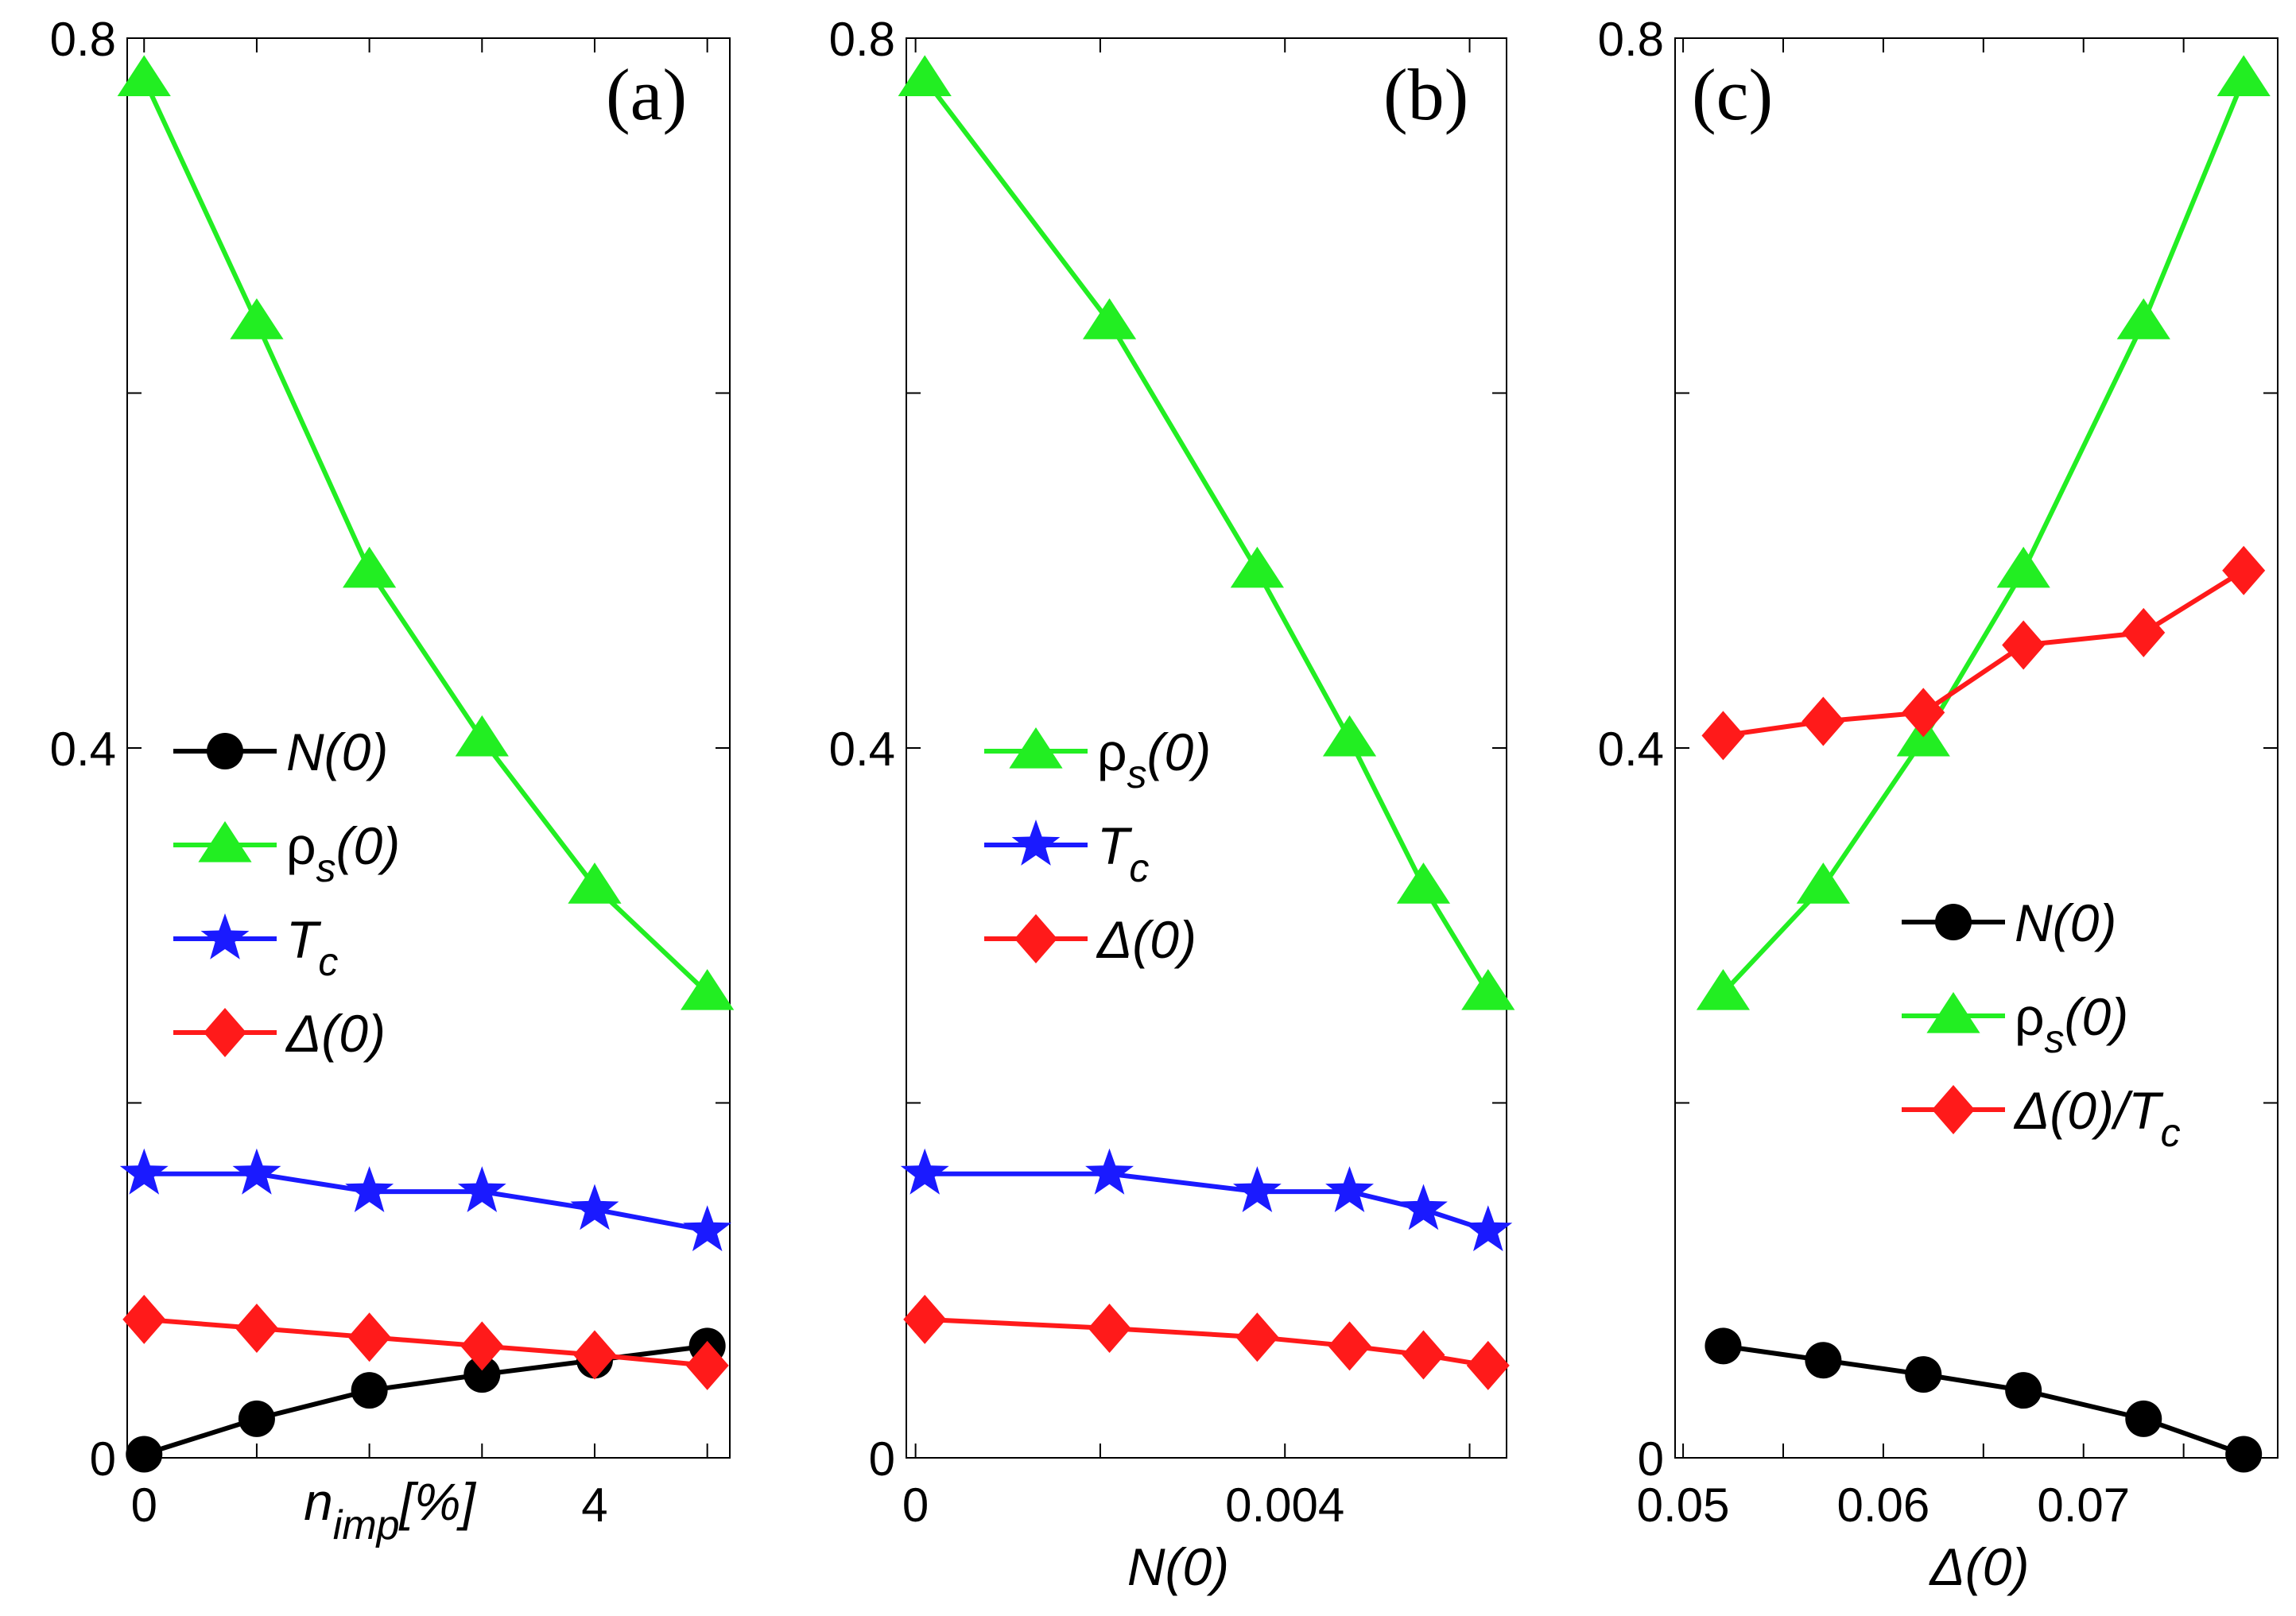 Image resolution: width=2296 pixels, height=1616 pixels. Describe the element at coordinates (280, 752) in the screenshot. I see `legend-entry: N(0)` at that location.